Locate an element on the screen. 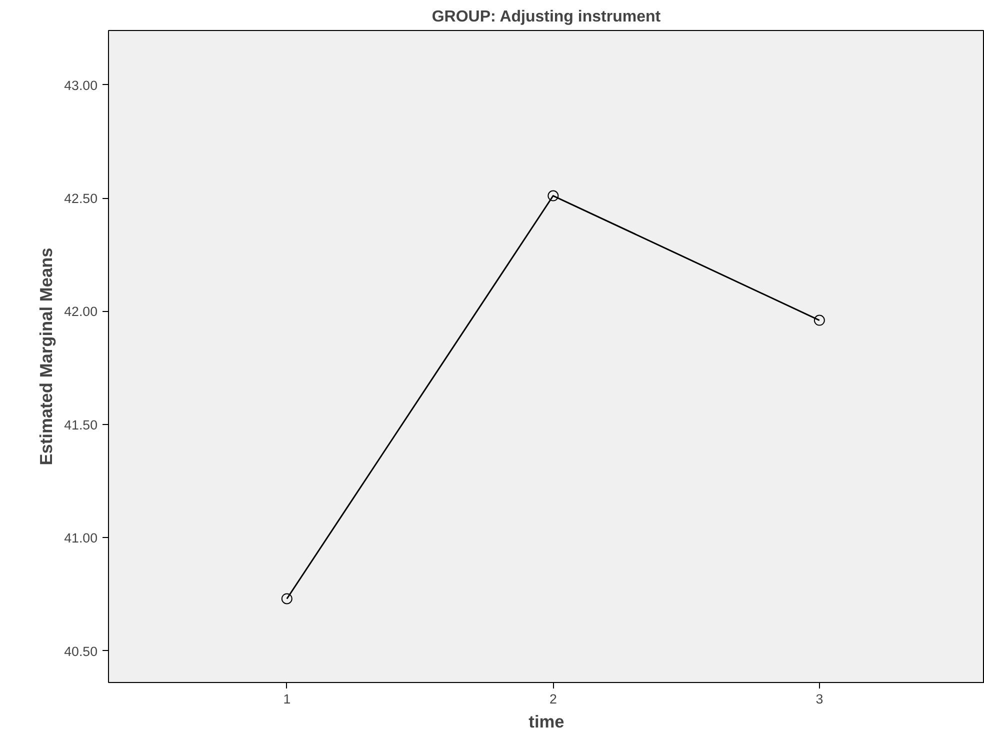 The width and height of the screenshot is (984, 742). y-tick-label: 41.00 is located at coordinates (81, 538).